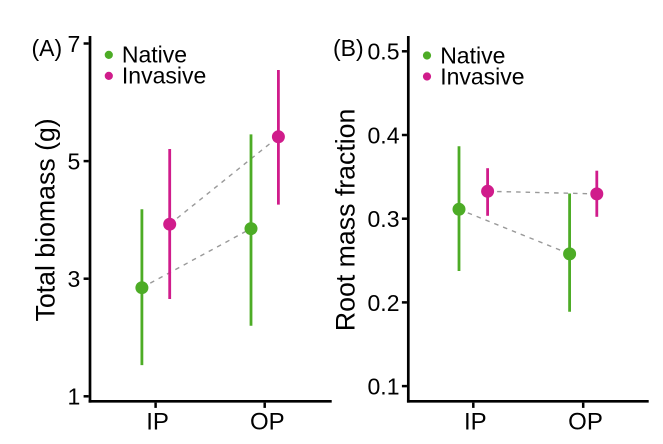 The height and width of the screenshot is (444, 663). Describe the element at coordinates (74, 279) in the screenshot. I see `svg-text: 3` at that location.